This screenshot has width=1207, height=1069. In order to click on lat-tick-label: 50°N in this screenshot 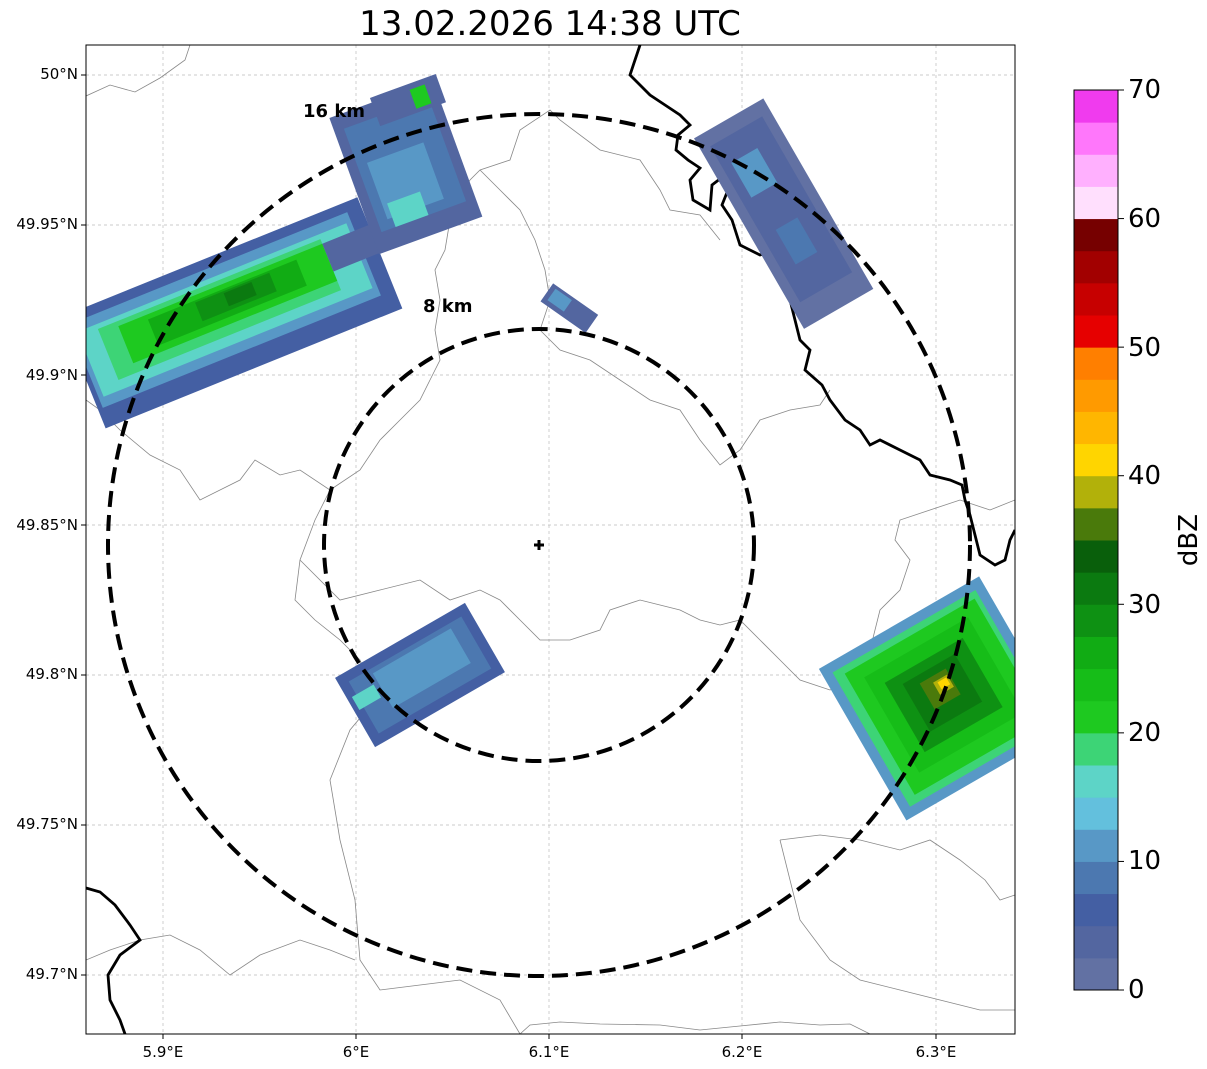, I will do `click(59, 74)`.